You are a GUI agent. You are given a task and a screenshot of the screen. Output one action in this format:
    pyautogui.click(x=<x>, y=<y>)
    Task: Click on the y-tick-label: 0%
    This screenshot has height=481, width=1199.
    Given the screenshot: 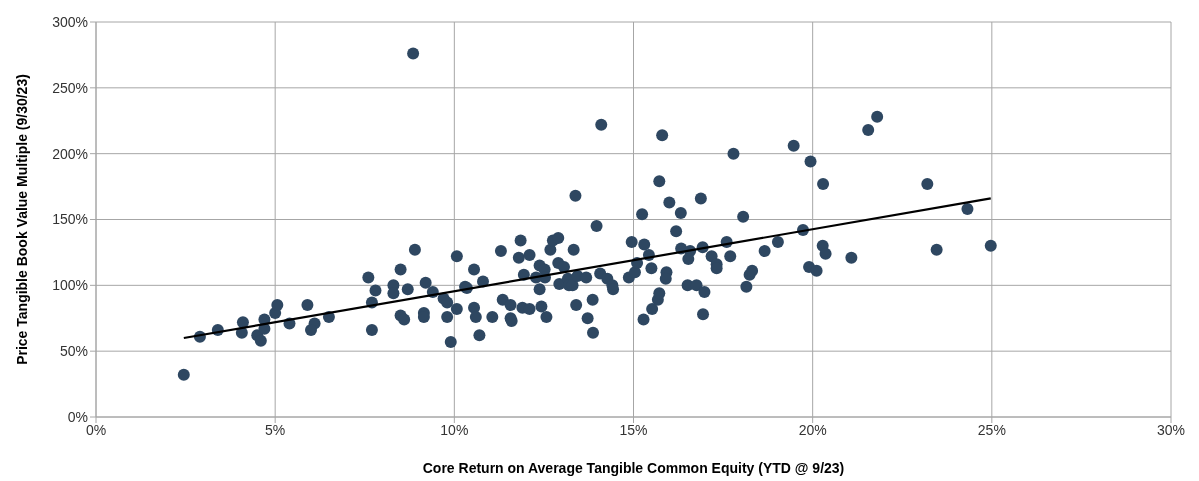 What is the action you would take?
    pyautogui.click(x=77, y=416)
    